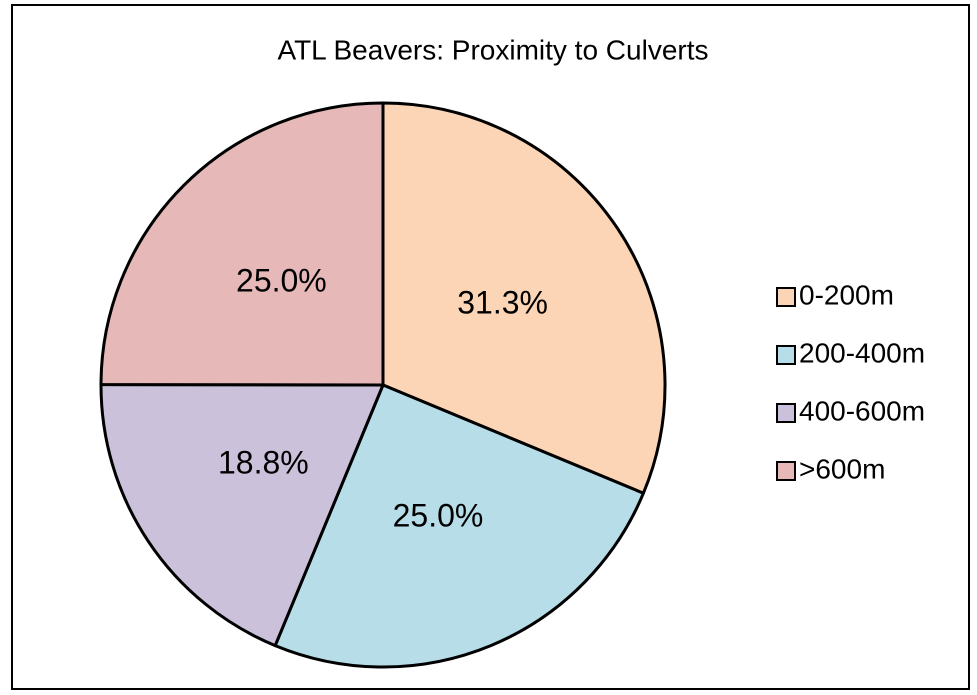 The image size is (977, 695). Describe the element at coordinates (263, 462) in the screenshot. I see `data-label: 18.8%` at that location.